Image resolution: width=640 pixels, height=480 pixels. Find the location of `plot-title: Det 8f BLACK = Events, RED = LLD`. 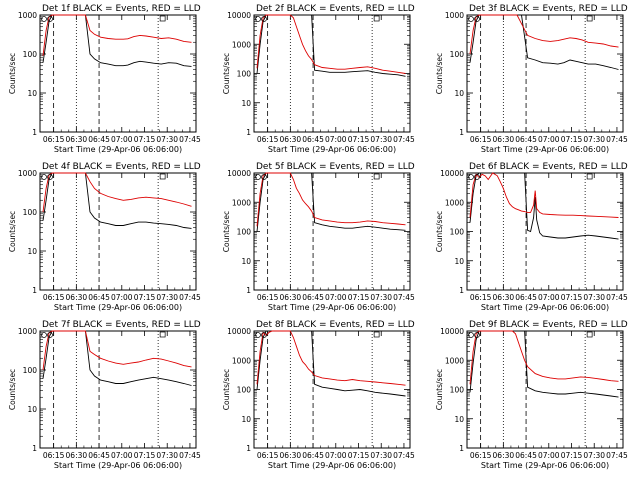

plot-title: Det 8f BLACK = Events, RED = LLD is located at coordinates (335, 325).